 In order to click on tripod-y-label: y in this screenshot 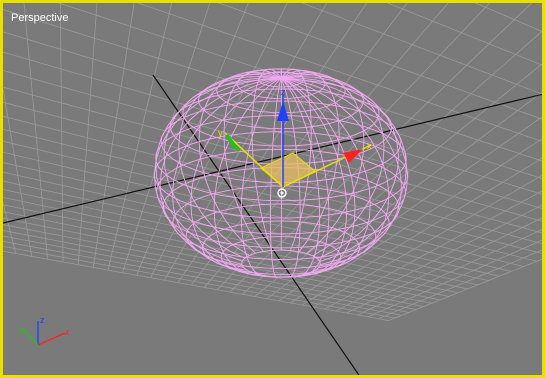, I will do `click(21, 330)`.